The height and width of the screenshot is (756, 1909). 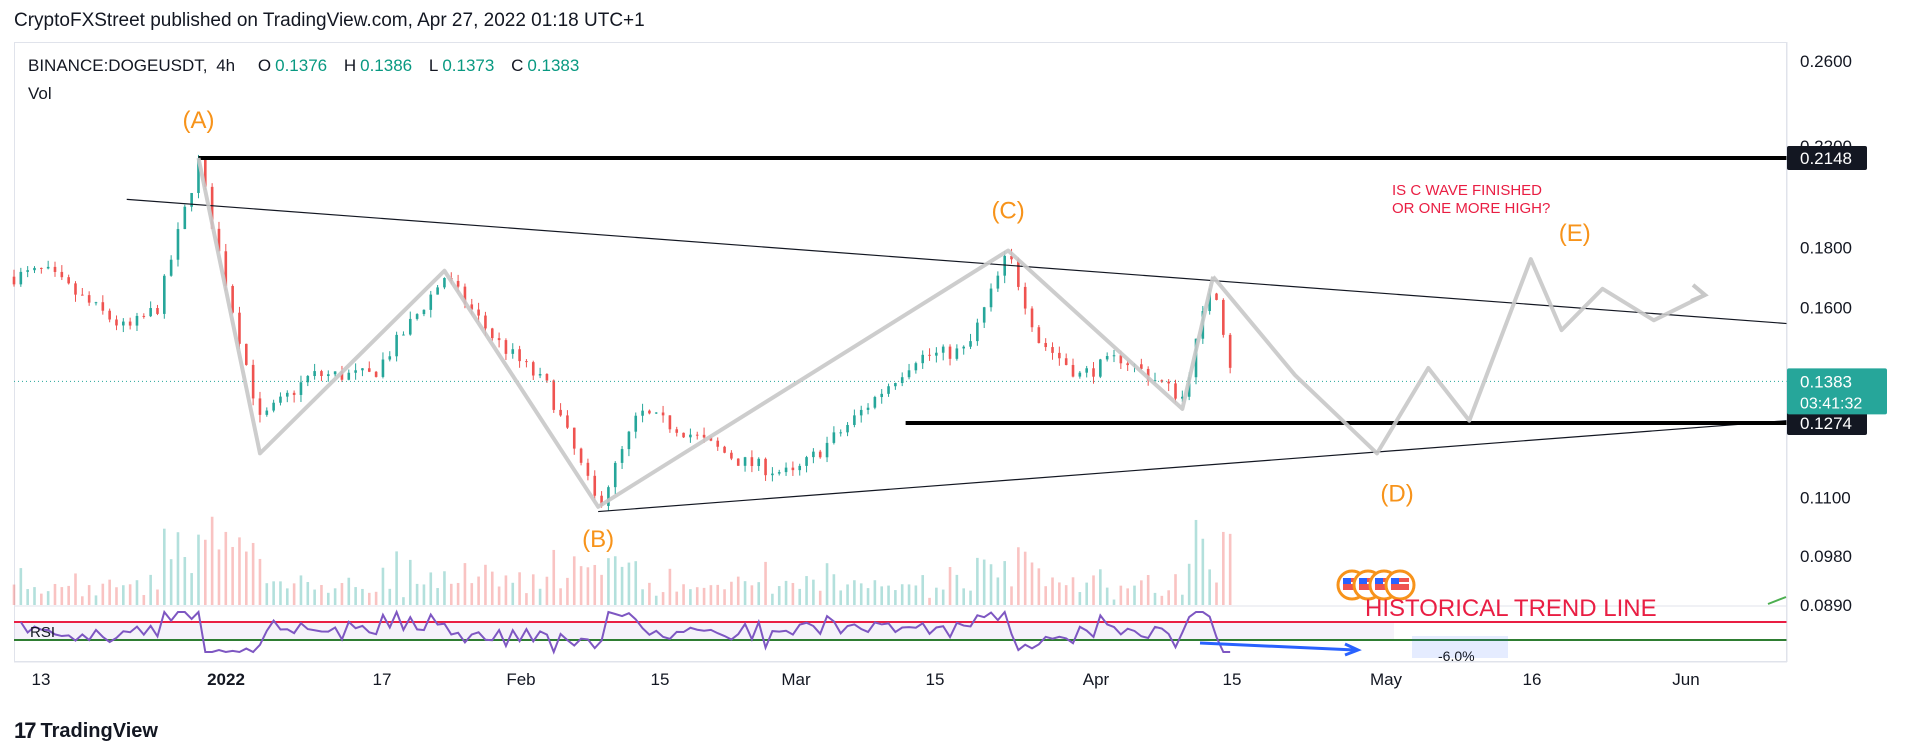 I want to click on time-axis-tick-label: 13, so click(x=41, y=679).